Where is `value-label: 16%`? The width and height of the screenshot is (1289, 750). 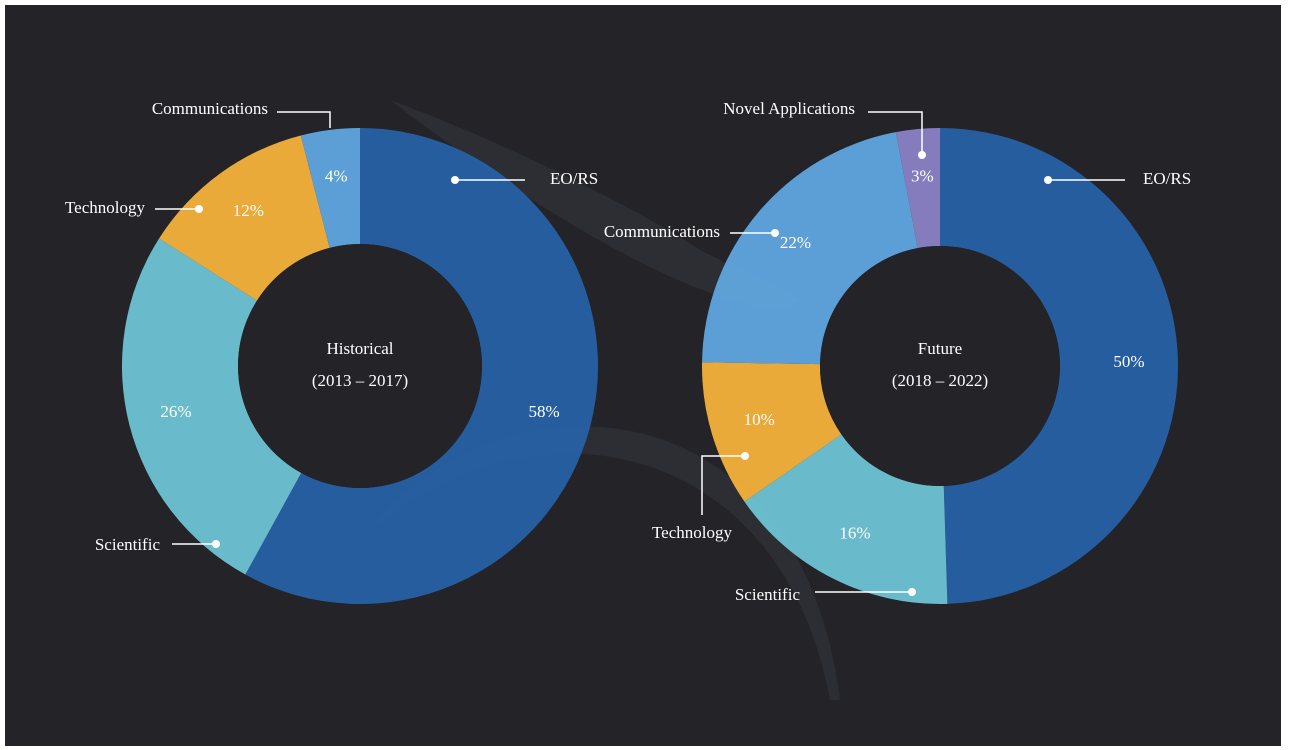 value-label: 16% is located at coordinates (854, 533).